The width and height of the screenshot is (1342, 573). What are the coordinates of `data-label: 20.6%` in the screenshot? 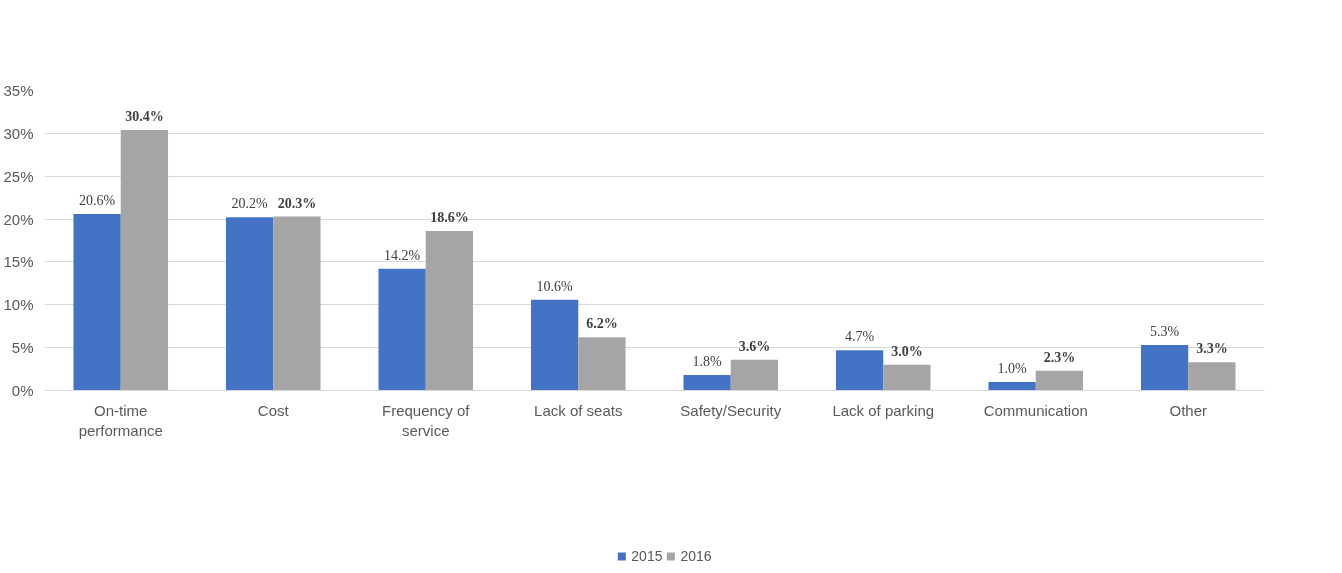 It's located at (97, 200).